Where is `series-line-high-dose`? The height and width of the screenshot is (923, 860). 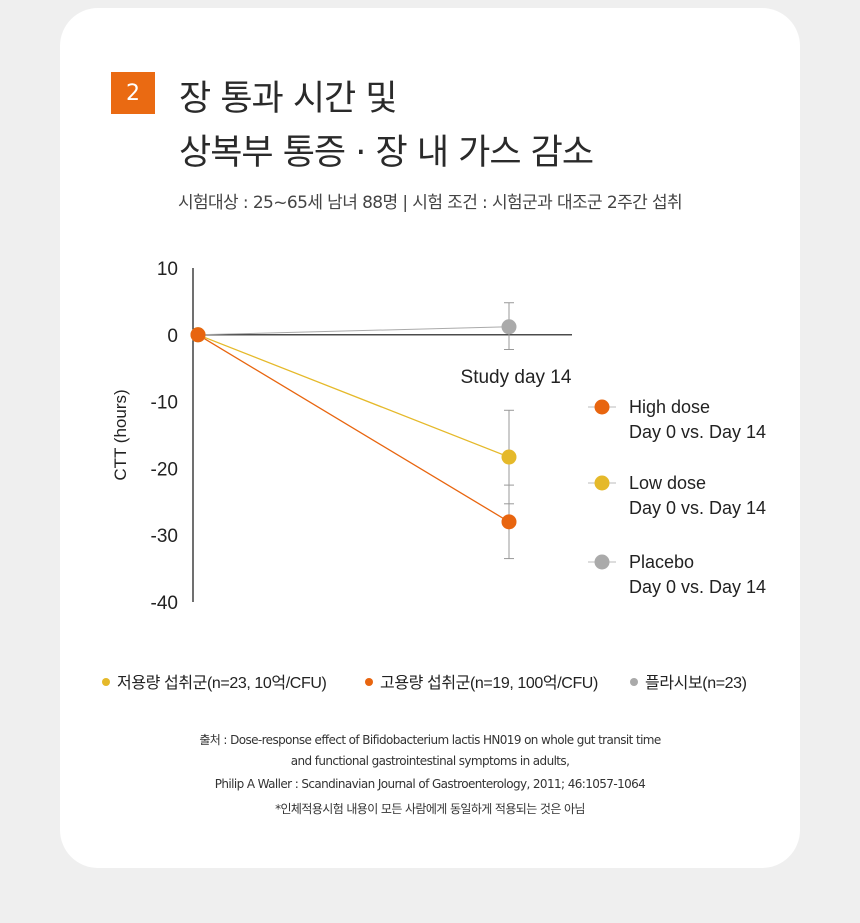
series-line-high-dose is located at coordinates (353, 428).